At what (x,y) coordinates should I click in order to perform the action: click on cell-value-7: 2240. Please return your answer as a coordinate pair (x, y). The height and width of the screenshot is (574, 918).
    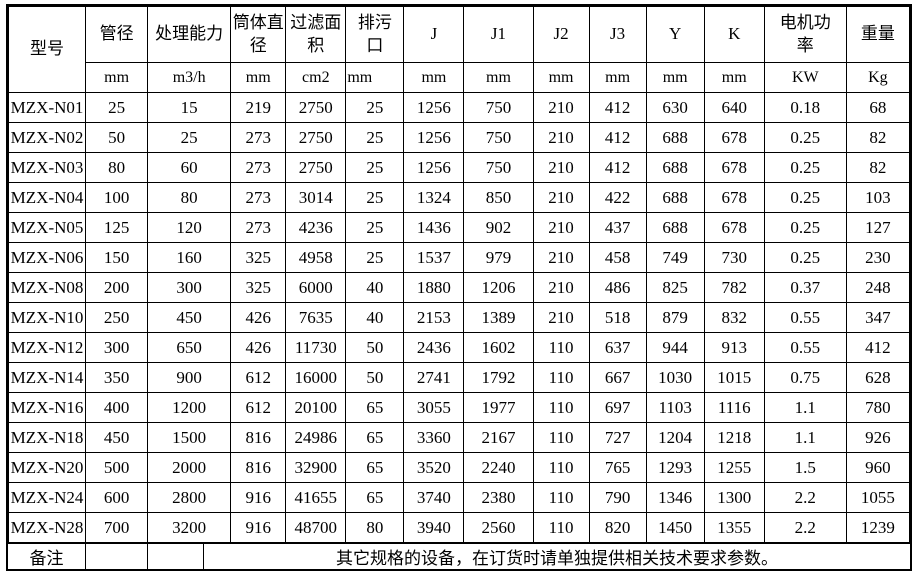
    Looking at the image, I should click on (498, 467).